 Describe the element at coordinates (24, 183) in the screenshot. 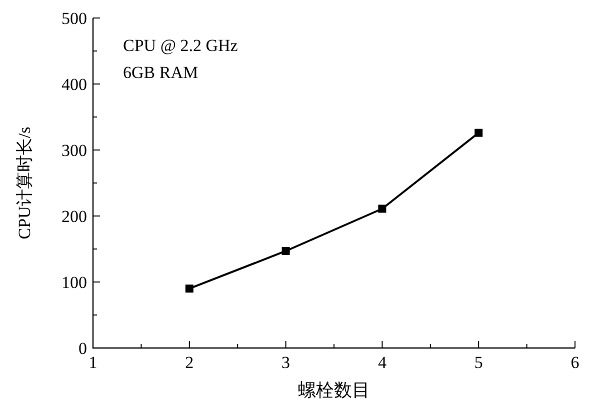

I see `y-axis-title: CPU计算时长/s` at that location.